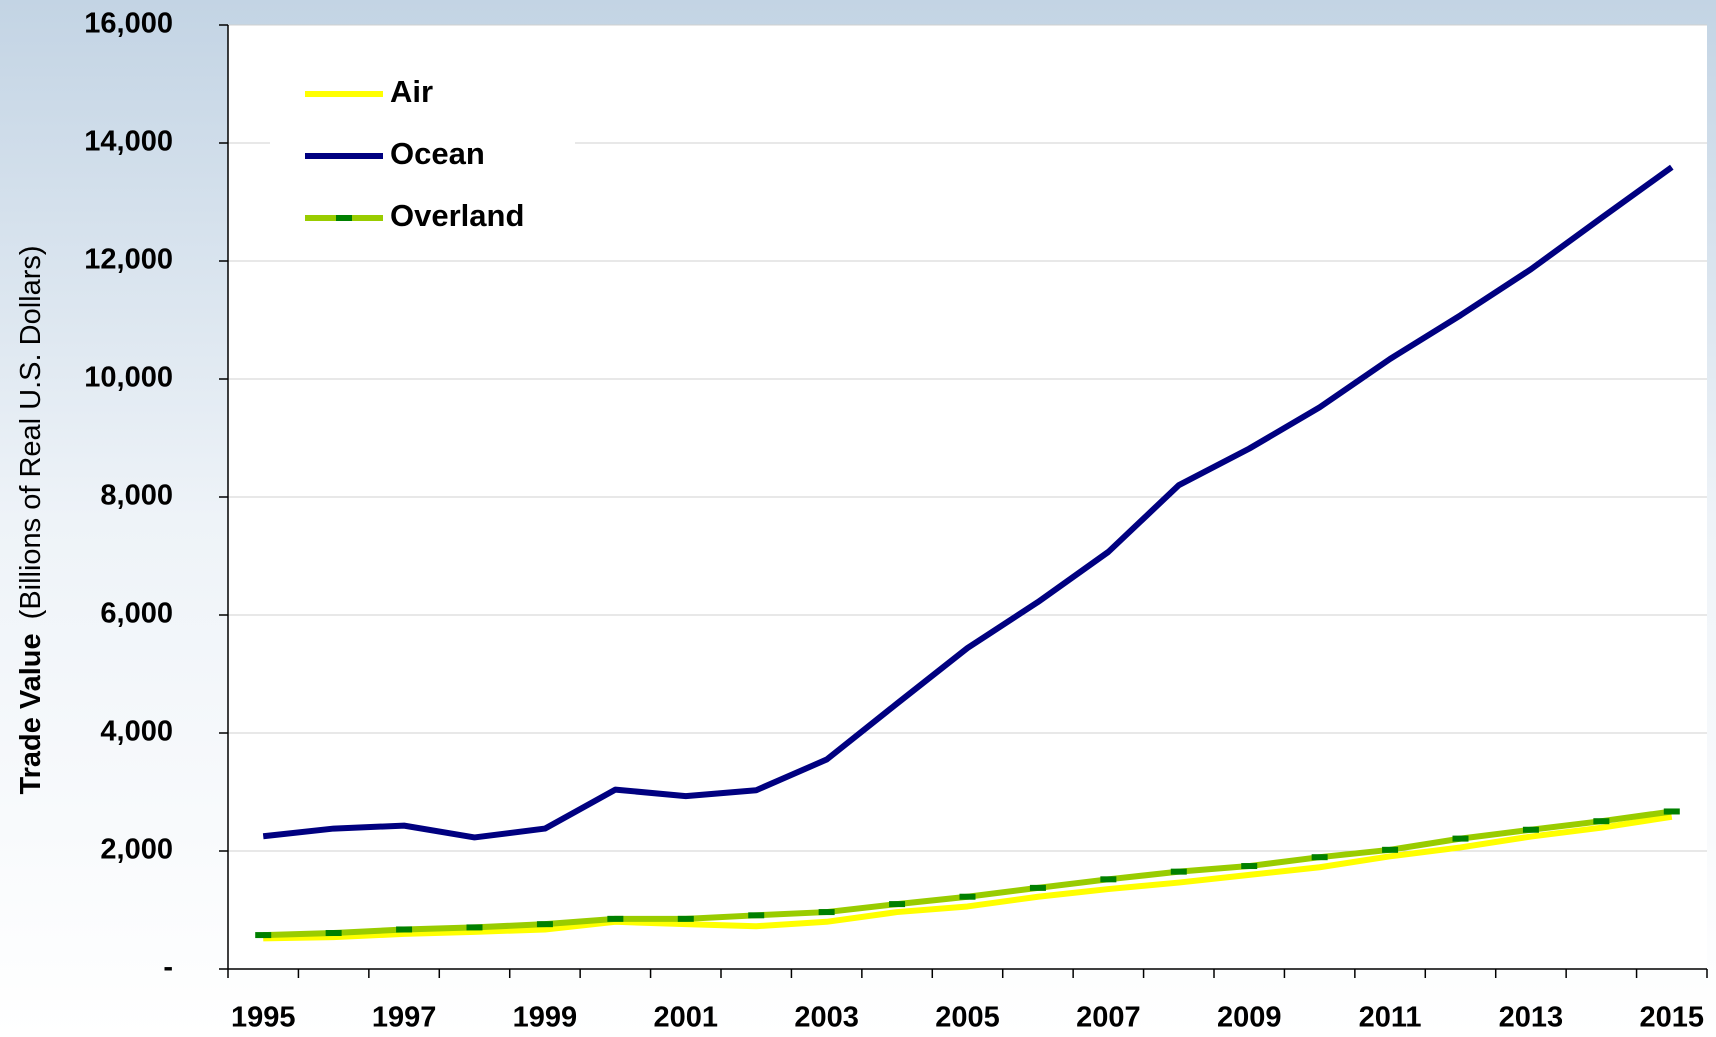  What do you see at coordinates (1672, 1018) in the screenshot?
I see `x-tick-label: 2015` at bounding box center [1672, 1018].